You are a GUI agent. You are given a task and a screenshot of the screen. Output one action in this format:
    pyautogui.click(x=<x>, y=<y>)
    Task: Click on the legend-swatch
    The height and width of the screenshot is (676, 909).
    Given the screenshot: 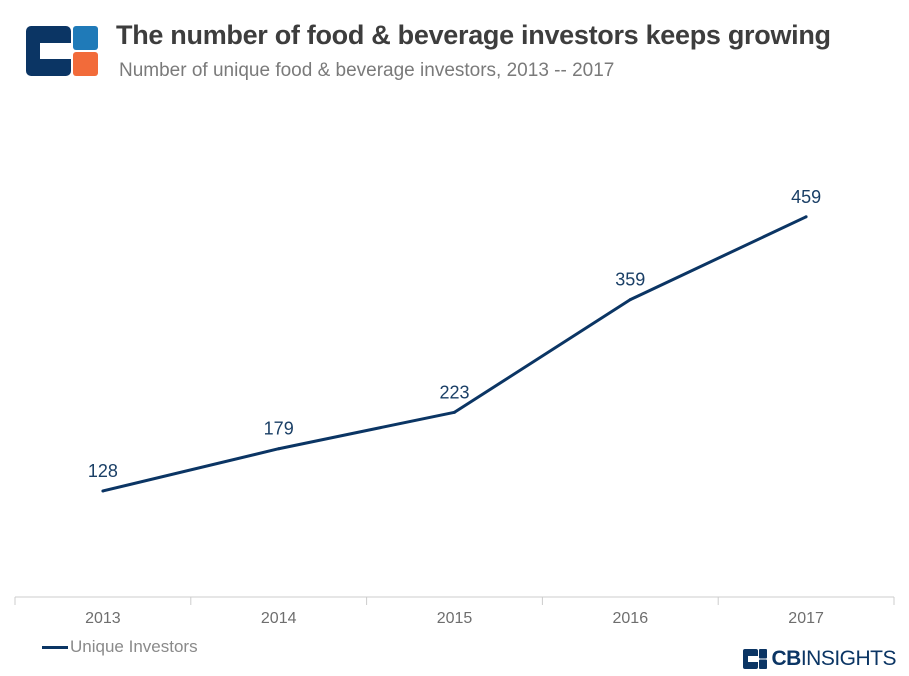 What is the action you would take?
    pyautogui.click(x=55, y=647)
    